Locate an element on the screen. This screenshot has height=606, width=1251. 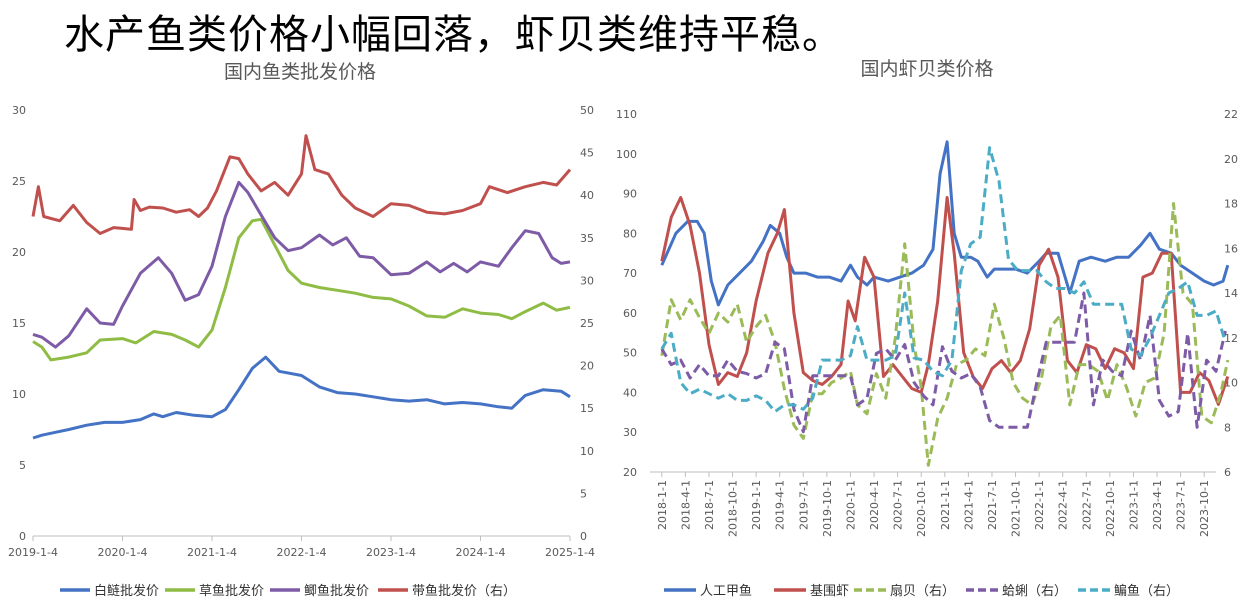
x-tick-label: 2022-1-4 is located at coordinates (302, 552).